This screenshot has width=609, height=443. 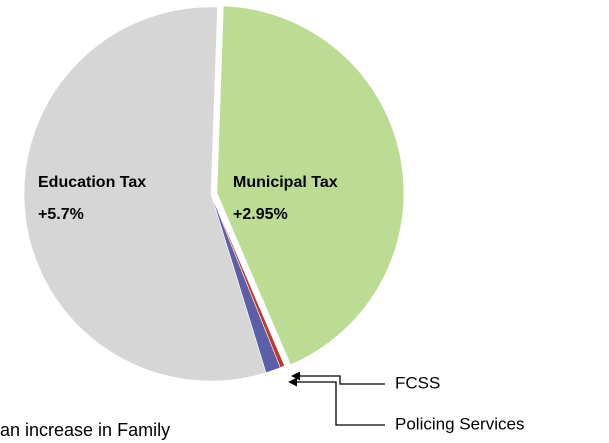 What do you see at coordinates (61, 214) in the screenshot?
I see `slice-change: +5.7%` at bounding box center [61, 214].